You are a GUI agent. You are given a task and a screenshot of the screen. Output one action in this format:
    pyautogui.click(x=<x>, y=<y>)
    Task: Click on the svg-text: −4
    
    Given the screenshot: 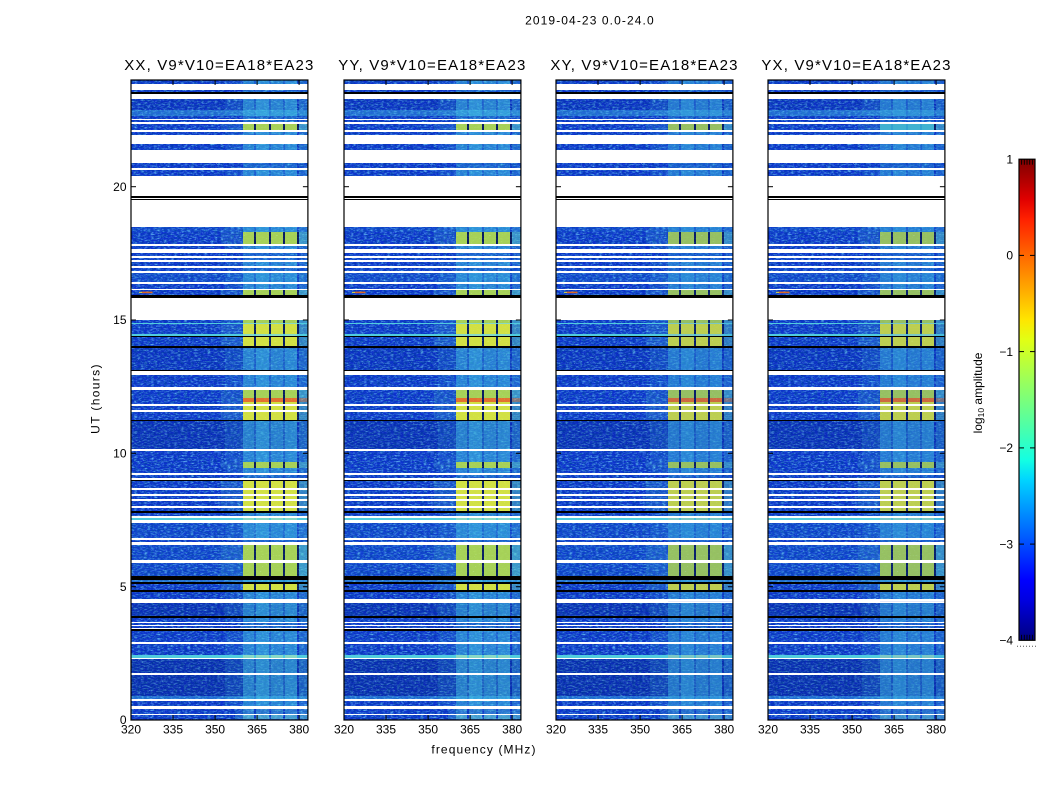 What is the action you would take?
    pyautogui.click(x=1006, y=641)
    